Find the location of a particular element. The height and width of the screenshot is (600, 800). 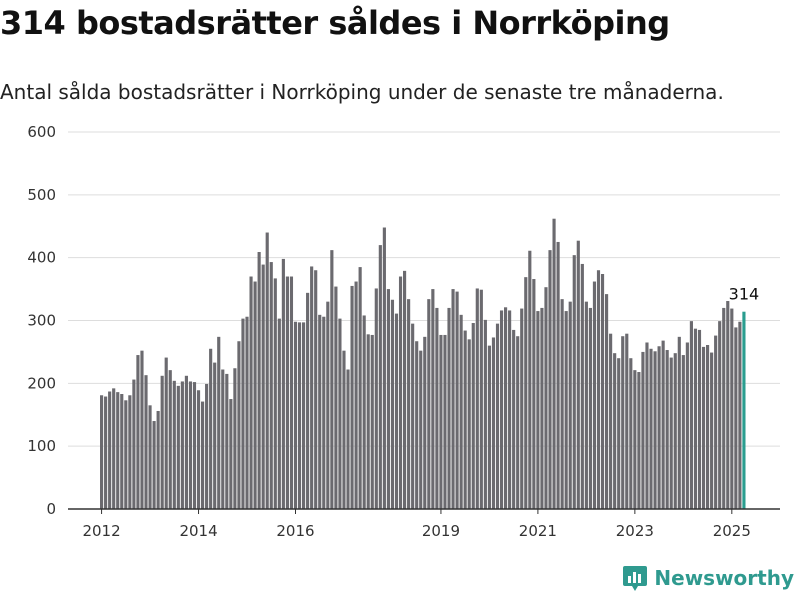

newsworthy-logo-icon is located at coordinates (635, 578).